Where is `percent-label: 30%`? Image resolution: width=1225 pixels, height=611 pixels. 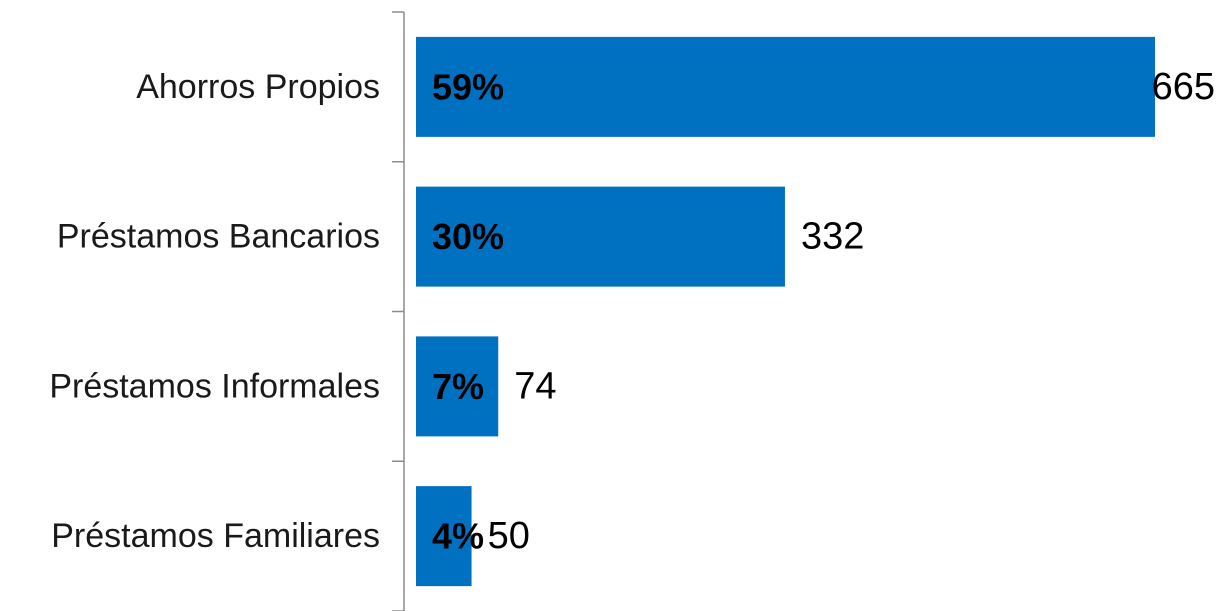
percent-label: 30% is located at coordinates (468, 236).